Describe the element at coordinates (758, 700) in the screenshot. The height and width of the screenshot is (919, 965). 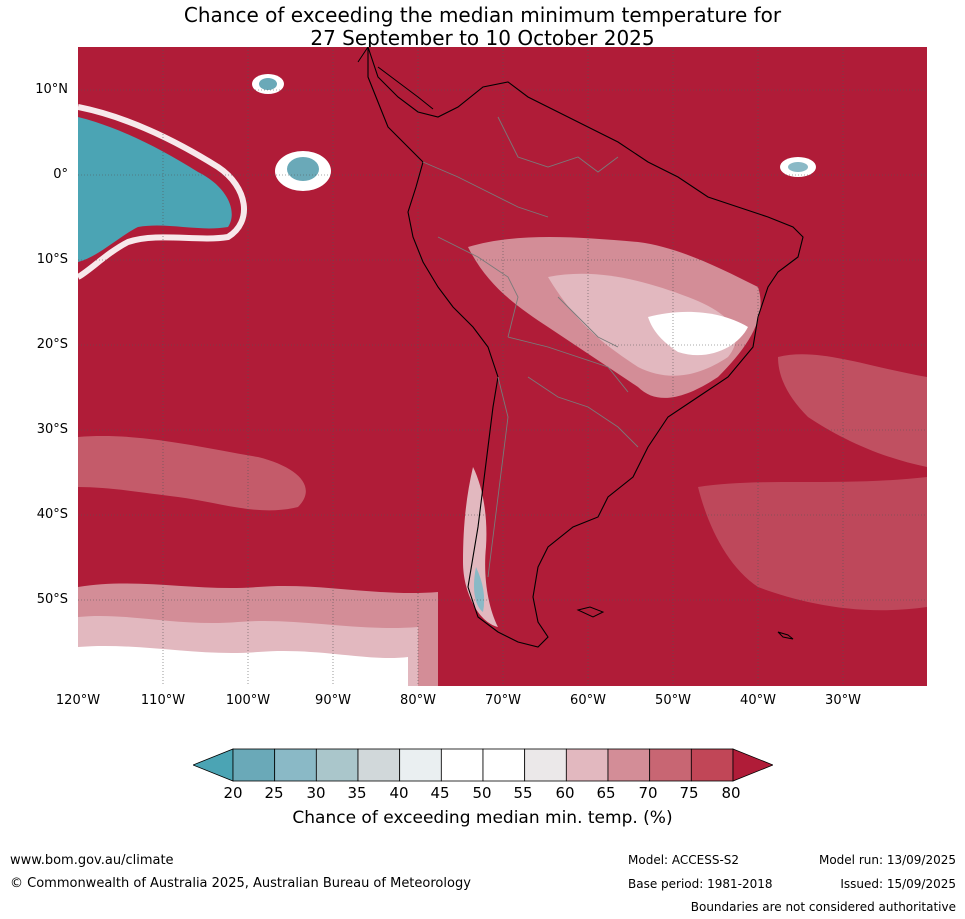
I see `lon-label-40w: 40°W` at that location.